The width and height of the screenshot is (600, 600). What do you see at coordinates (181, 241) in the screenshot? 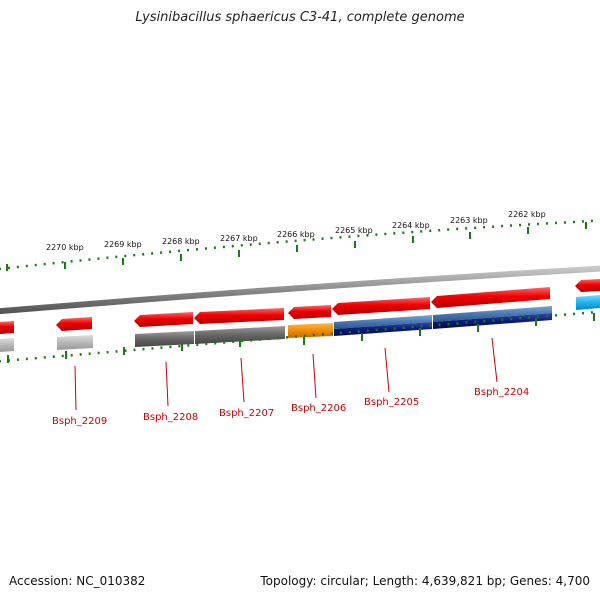
I see `tick-label: 2268 kbp` at bounding box center [181, 241].